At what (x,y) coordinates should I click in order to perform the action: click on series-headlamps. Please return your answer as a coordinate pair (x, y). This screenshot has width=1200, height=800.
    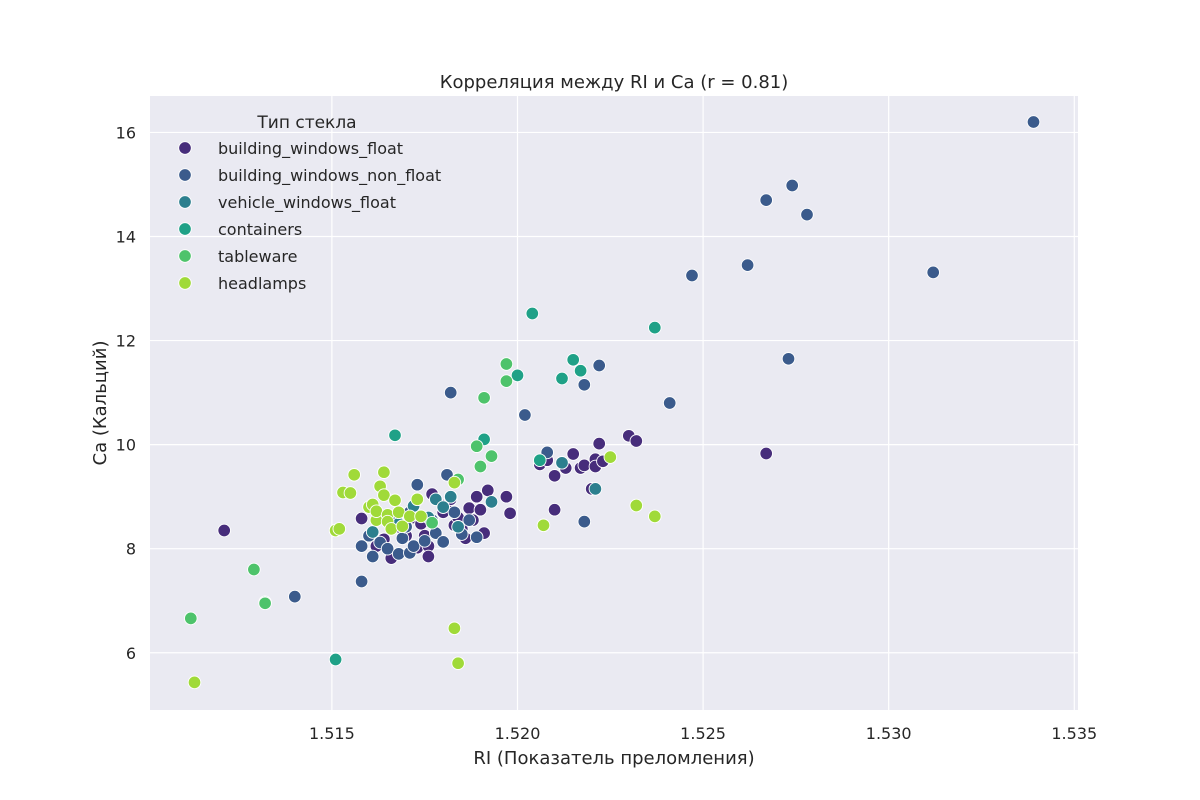
    Looking at the image, I should click on (424, 570).